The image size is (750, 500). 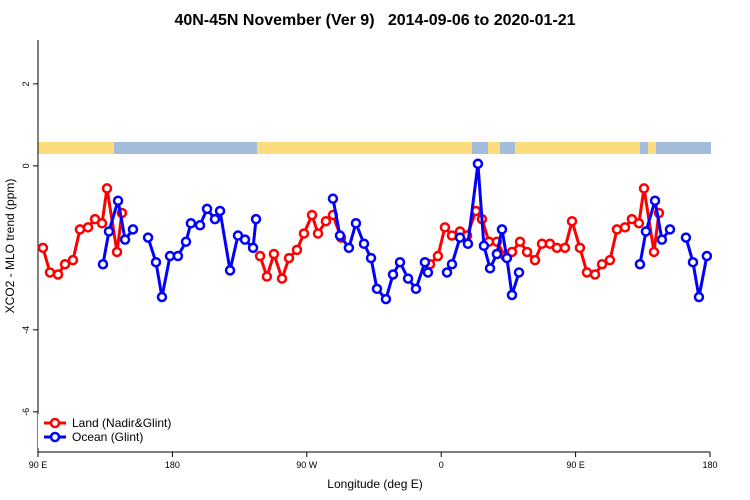 I want to click on surface-strip, so click(x=374, y=148).